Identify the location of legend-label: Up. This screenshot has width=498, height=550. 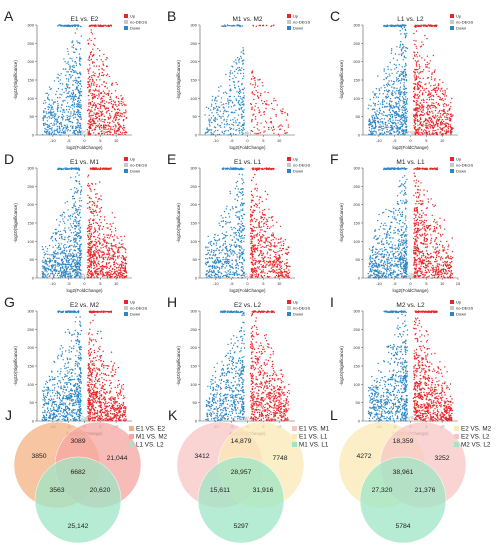
(296, 16).